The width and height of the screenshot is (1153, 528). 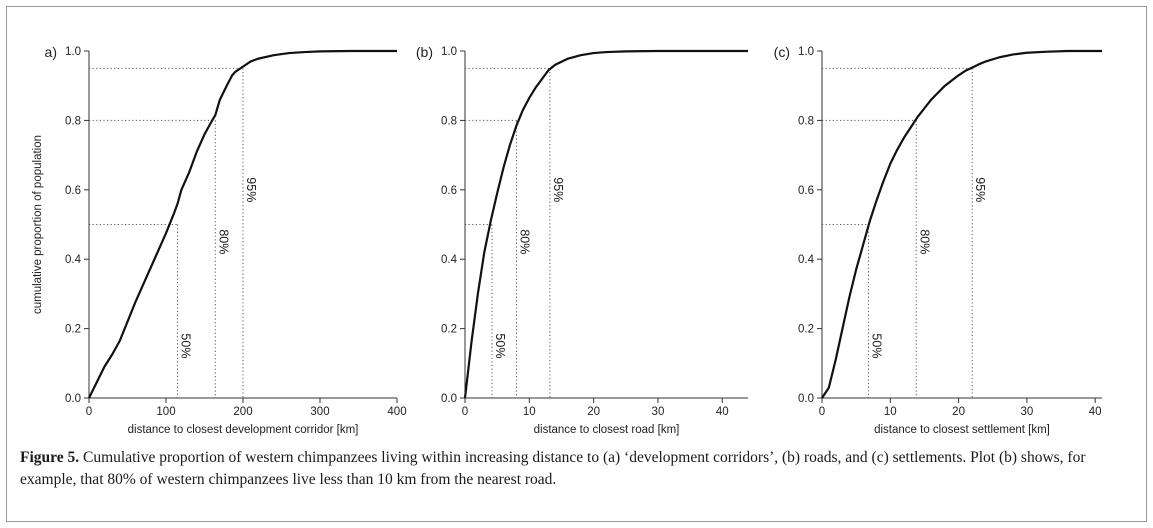 What do you see at coordinates (782, 52) in the screenshot?
I see `panel-label: (c)` at bounding box center [782, 52].